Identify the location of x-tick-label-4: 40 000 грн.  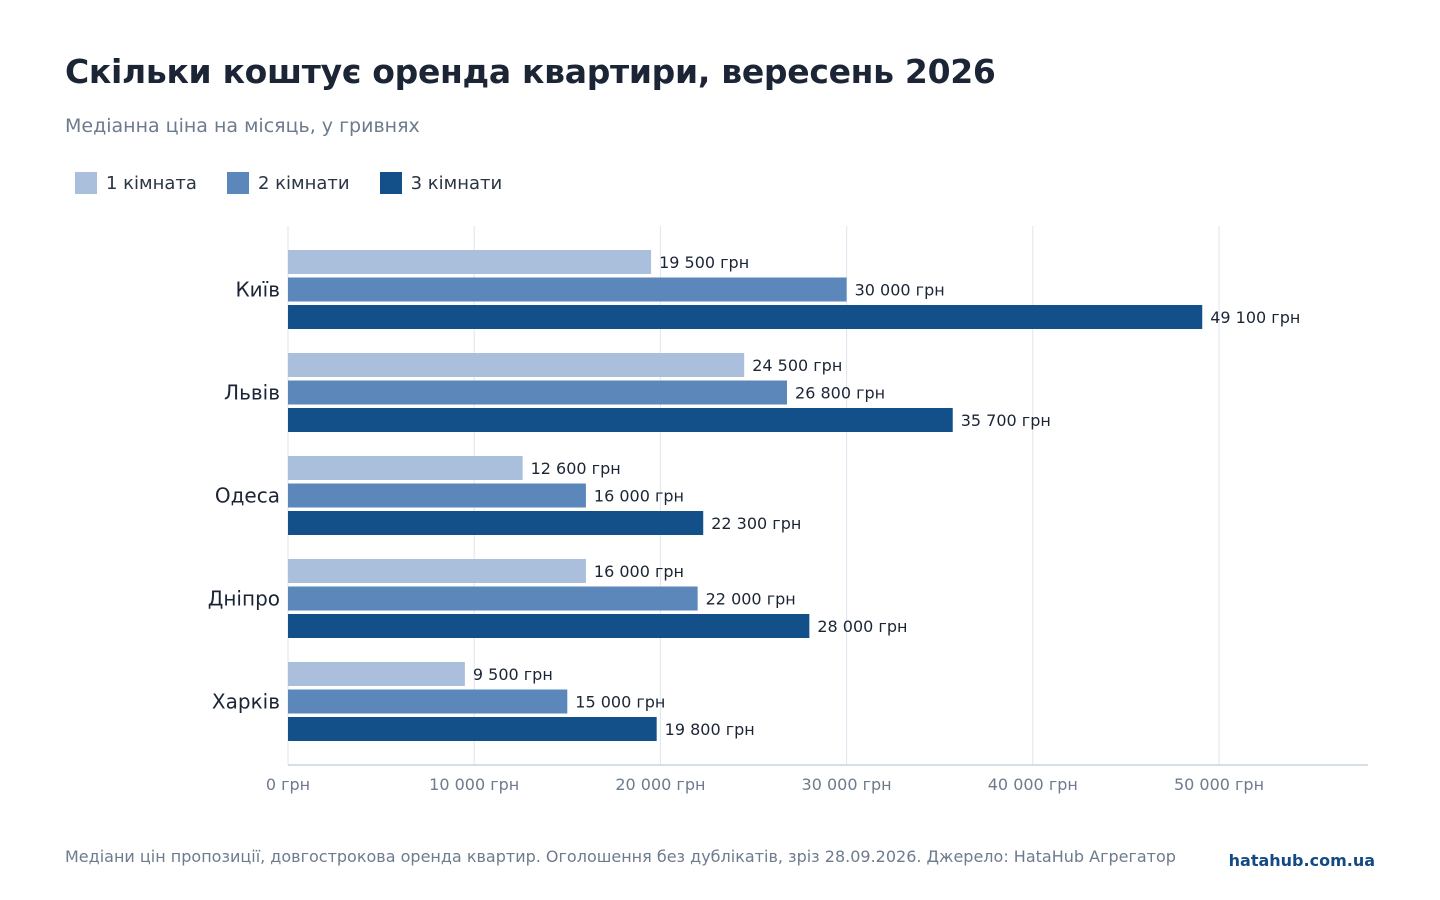
(1033, 784).